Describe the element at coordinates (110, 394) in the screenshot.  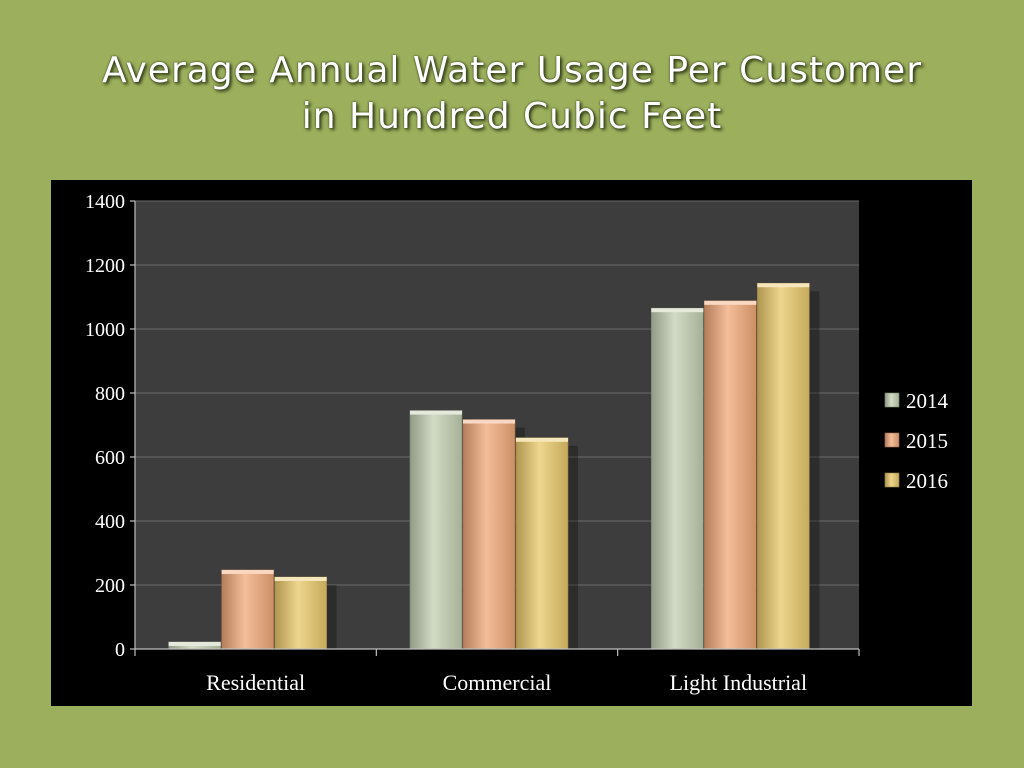
I see `y-tick-label: 800` at that location.